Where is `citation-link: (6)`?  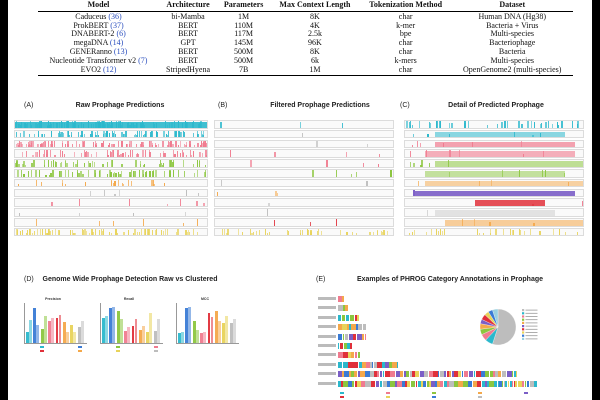
citation-link: (6) is located at coordinates (121, 34).